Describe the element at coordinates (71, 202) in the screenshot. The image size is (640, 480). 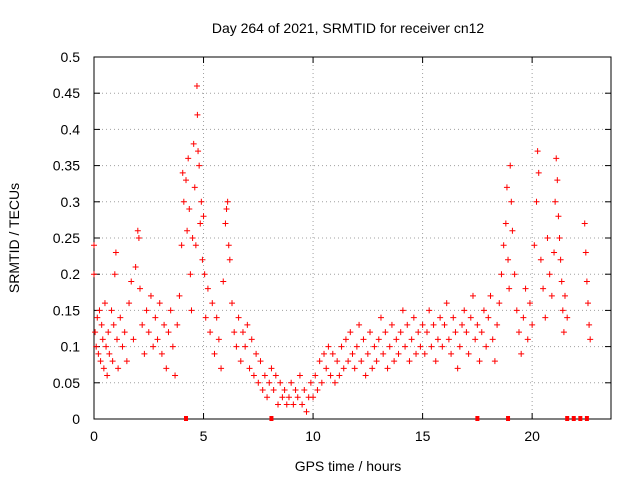
I see `y-tick-label: 0.3` at that location.